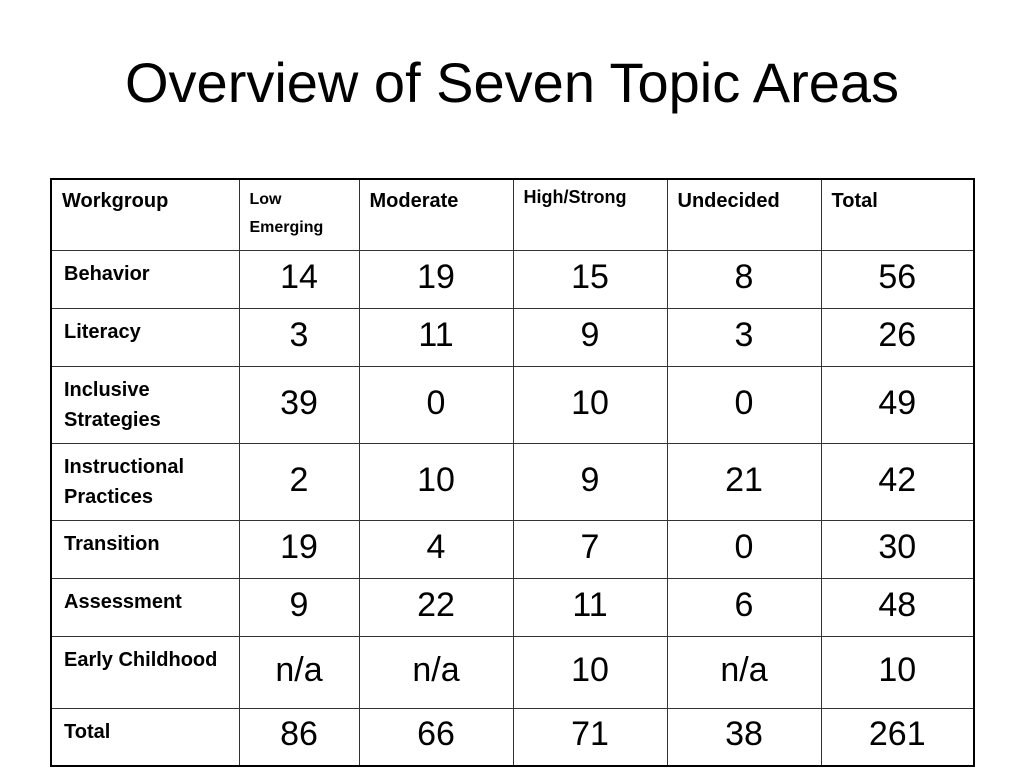  I want to click on row-label: Transition, so click(145, 549).